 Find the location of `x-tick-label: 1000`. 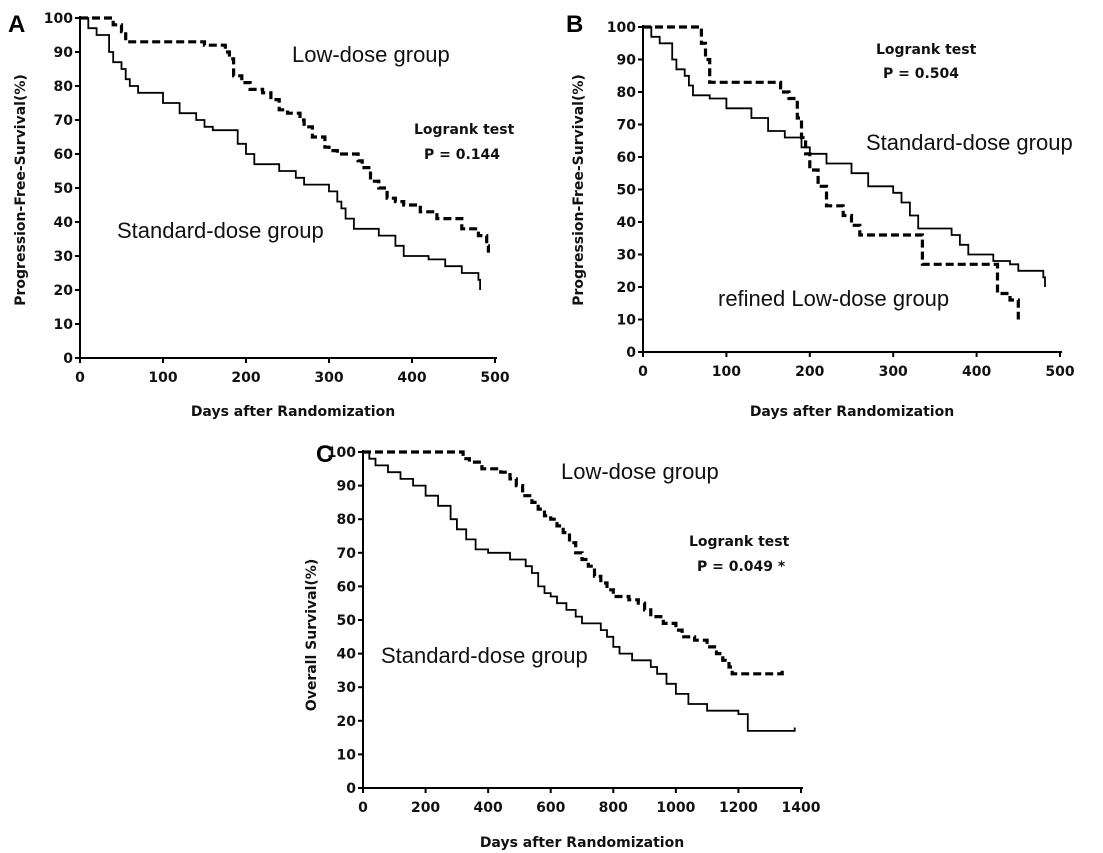

x-tick-label: 1000 is located at coordinates (675, 808).